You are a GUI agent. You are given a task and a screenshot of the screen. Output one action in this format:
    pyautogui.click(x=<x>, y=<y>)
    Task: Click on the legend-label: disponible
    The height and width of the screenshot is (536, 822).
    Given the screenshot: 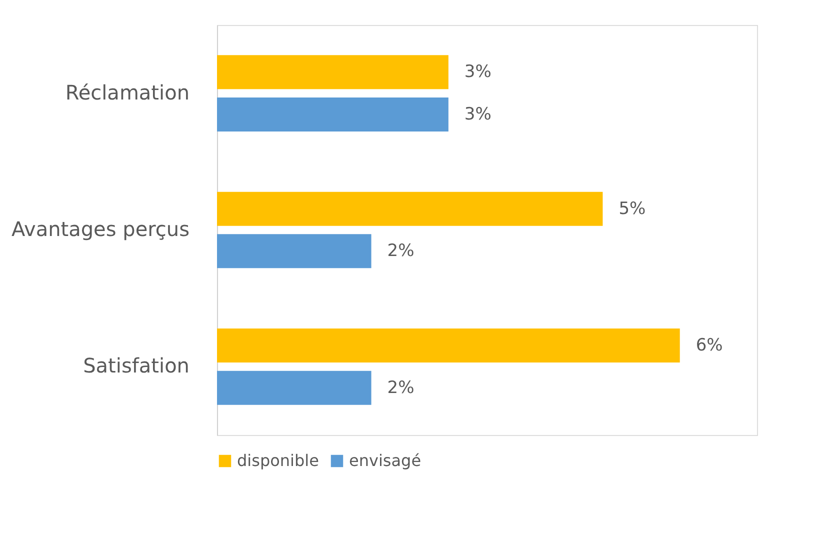 What is the action you would take?
    pyautogui.click(x=278, y=460)
    